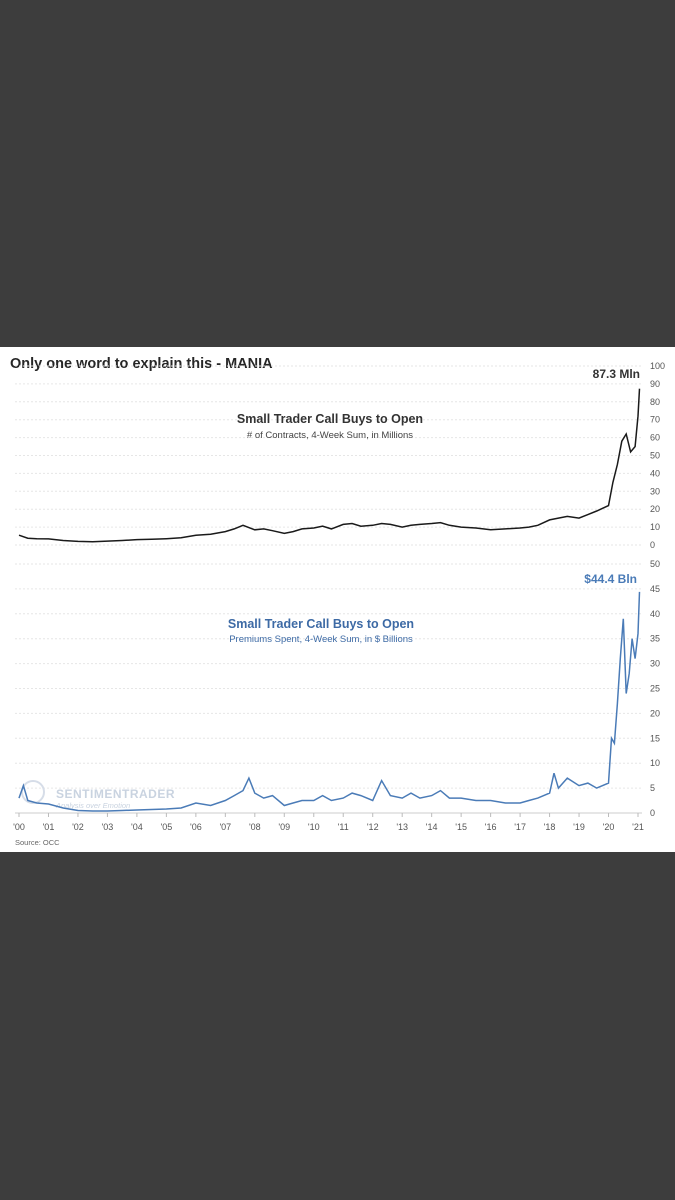 This screenshot has height=1200, width=675. What do you see at coordinates (284, 827) in the screenshot?
I see `x-tick-label: '09` at bounding box center [284, 827].